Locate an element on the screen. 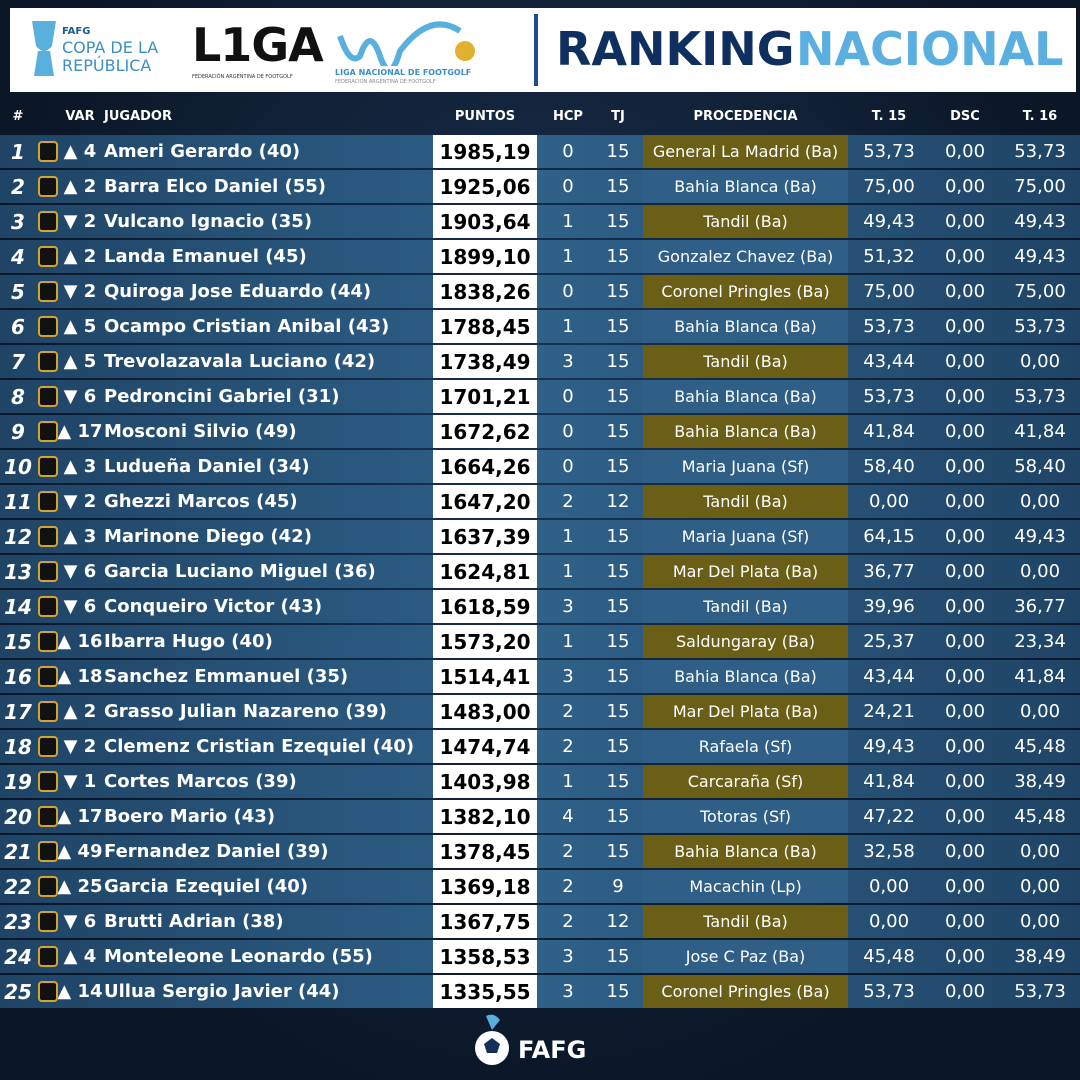  points: 1483,00 is located at coordinates (485, 711).